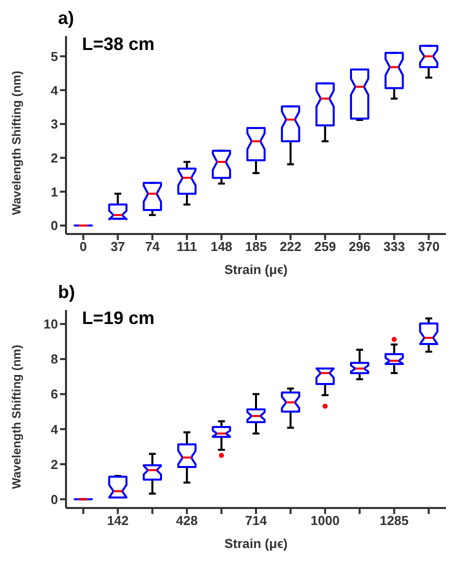 The height and width of the screenshot is (580, 468). What do you see at coordinates (54, 192) in the screenshot?
I see `y-tick-label: 1` at bounding box center [54, 192].